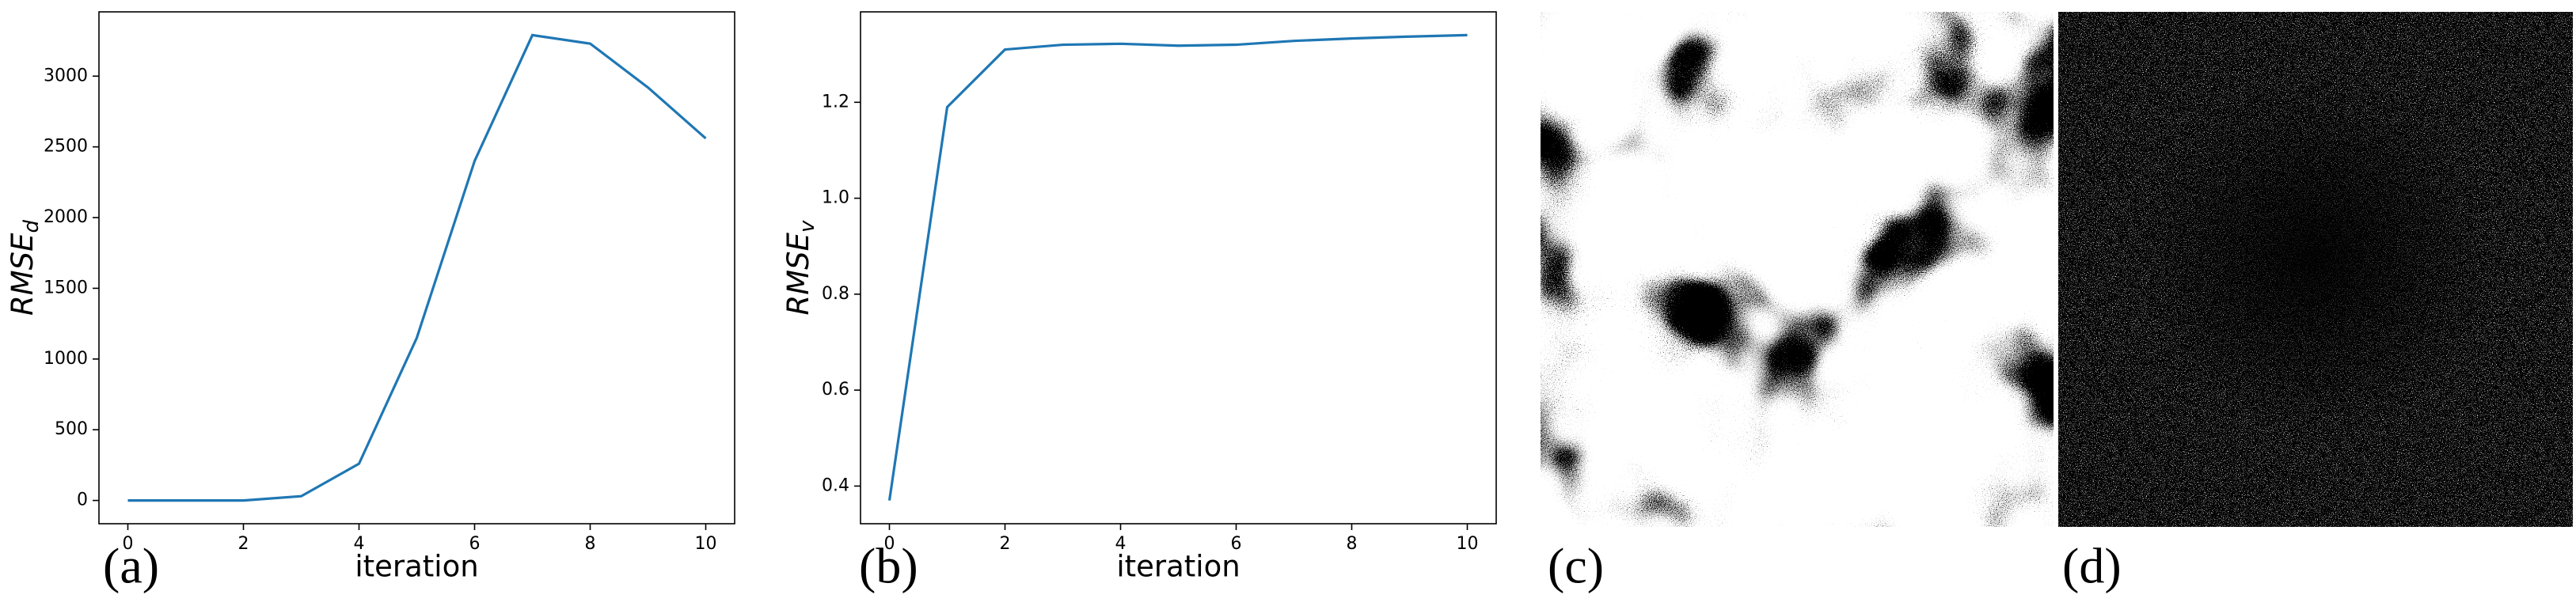 This screenshot has width=2576, height=606. What do you see at coordinates (835, 102) in the screenshot?
I see `y-tick-label: 1.2` at bounding box center [835, 102].